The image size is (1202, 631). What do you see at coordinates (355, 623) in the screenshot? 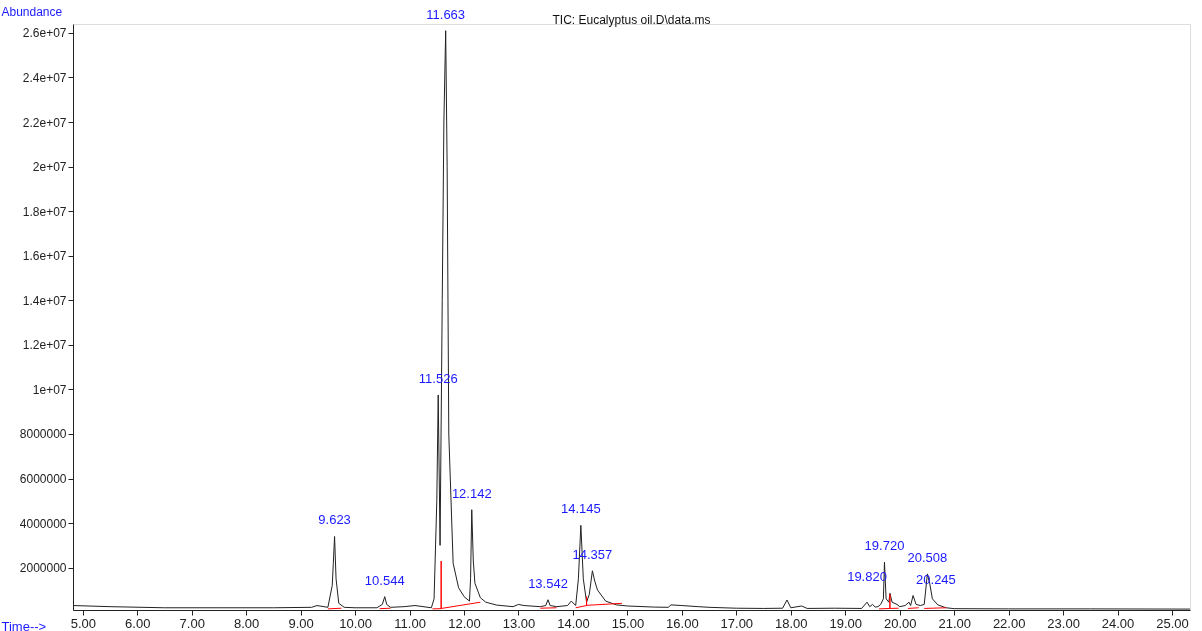
I see `x-tick-label: 10.00` at bounding box center [355, 623].